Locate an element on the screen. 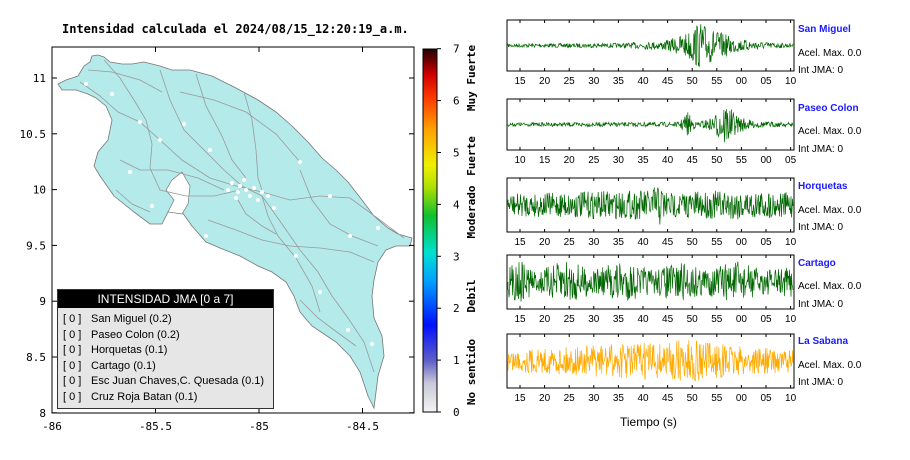  colorbar-level-label: Muy Fuerte is located at coordinates (471, 78).